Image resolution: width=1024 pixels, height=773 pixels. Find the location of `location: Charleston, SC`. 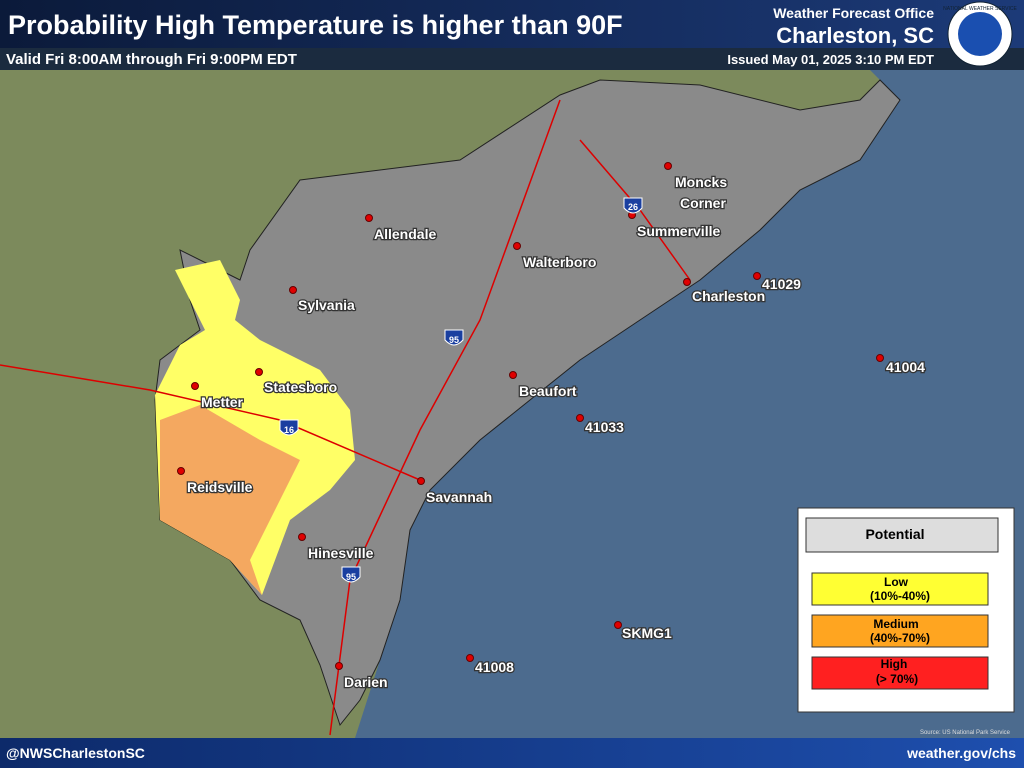

location: Charleston, SC is located at coordinates (855, 35).